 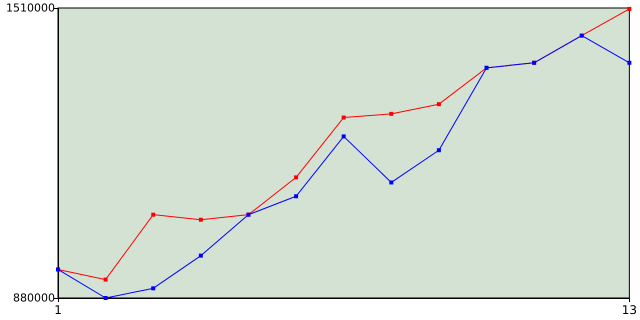 What do you see at coordinates (58, 310) in the screenshot?
I see `x-tick-label: 1` at bounding box center [58, 310].